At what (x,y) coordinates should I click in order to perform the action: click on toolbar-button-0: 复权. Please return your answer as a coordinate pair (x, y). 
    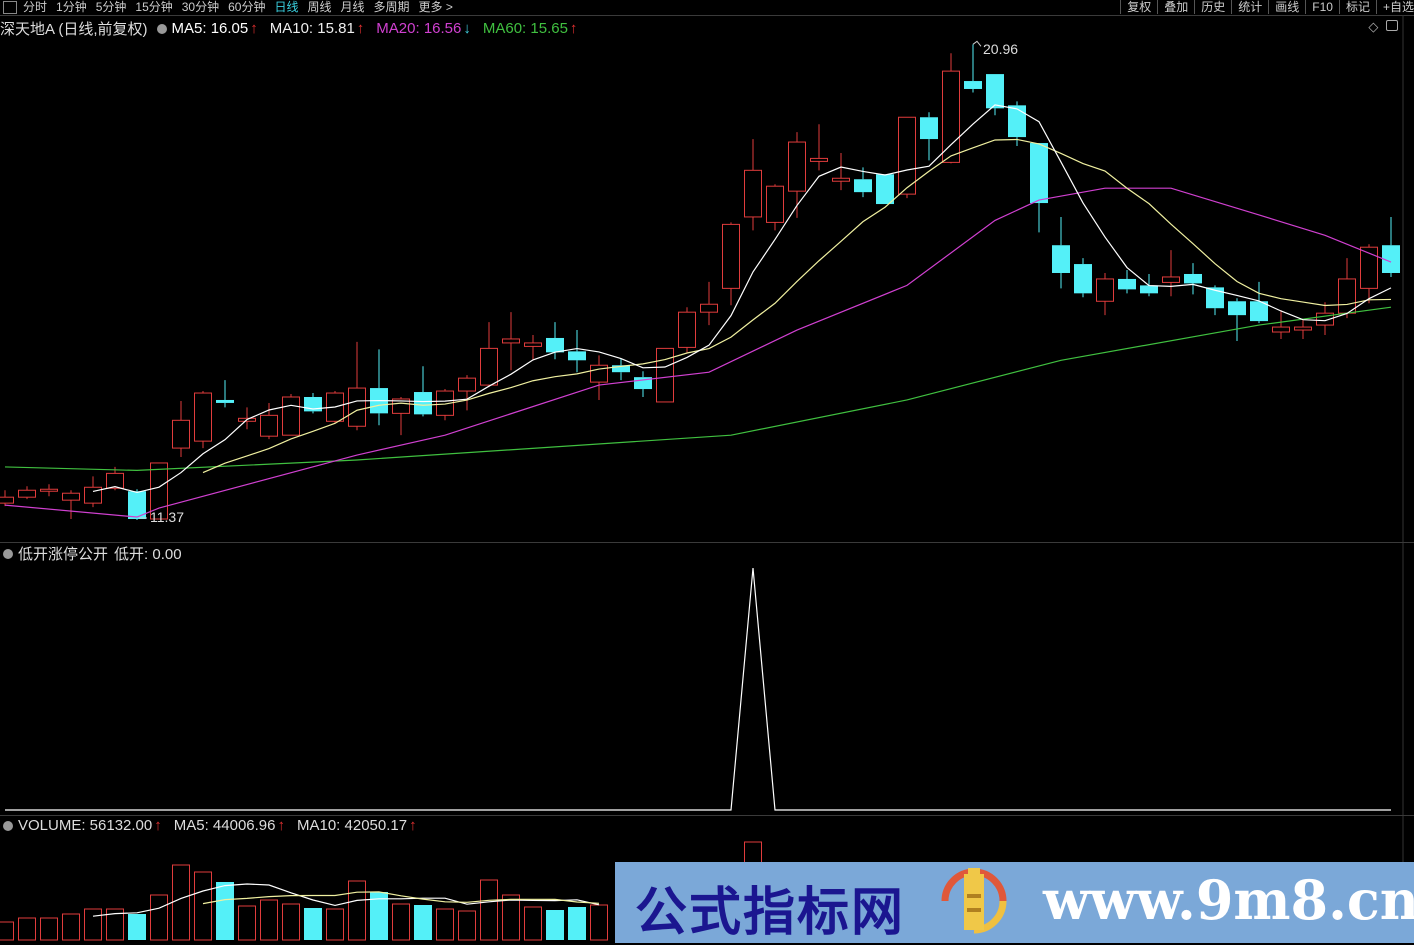
    Looking at the image, I should click on (1138, 7).